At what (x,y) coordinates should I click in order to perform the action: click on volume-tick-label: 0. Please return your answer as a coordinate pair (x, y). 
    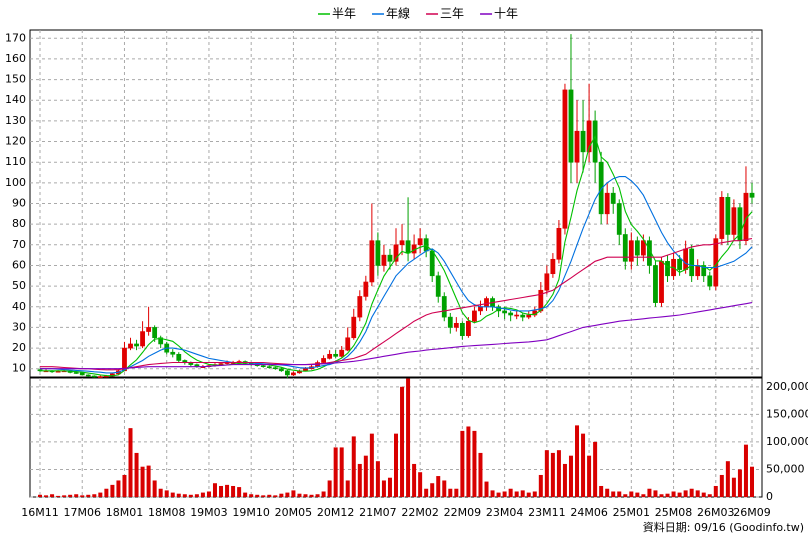
    Looking at the image, I should click on (769, 496).